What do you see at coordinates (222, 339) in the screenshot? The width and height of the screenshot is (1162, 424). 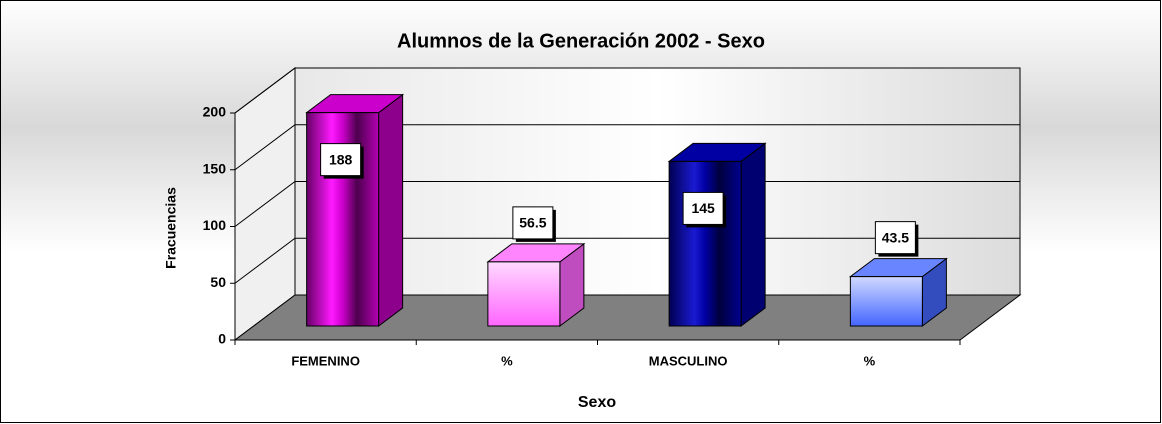 I see `y-tick-label: 0` at bounding box center [222, 339].